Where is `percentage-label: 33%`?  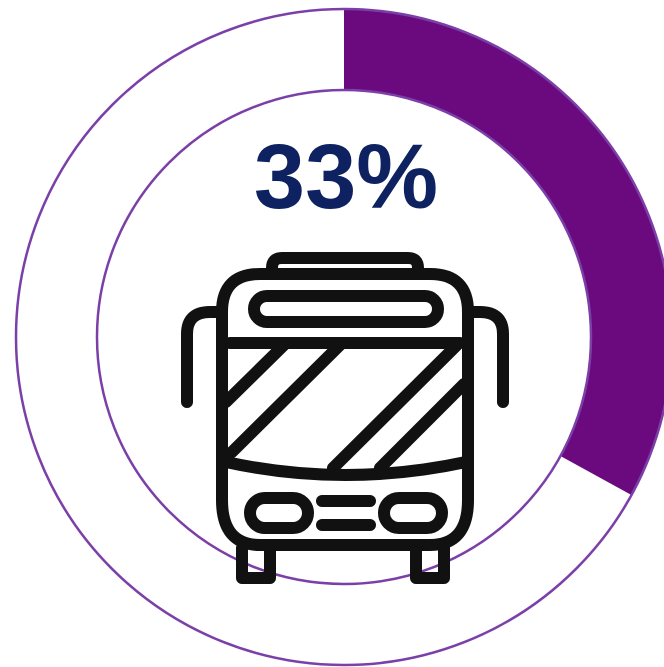 percentage-label: 33% is located at coordinates (346, 177).